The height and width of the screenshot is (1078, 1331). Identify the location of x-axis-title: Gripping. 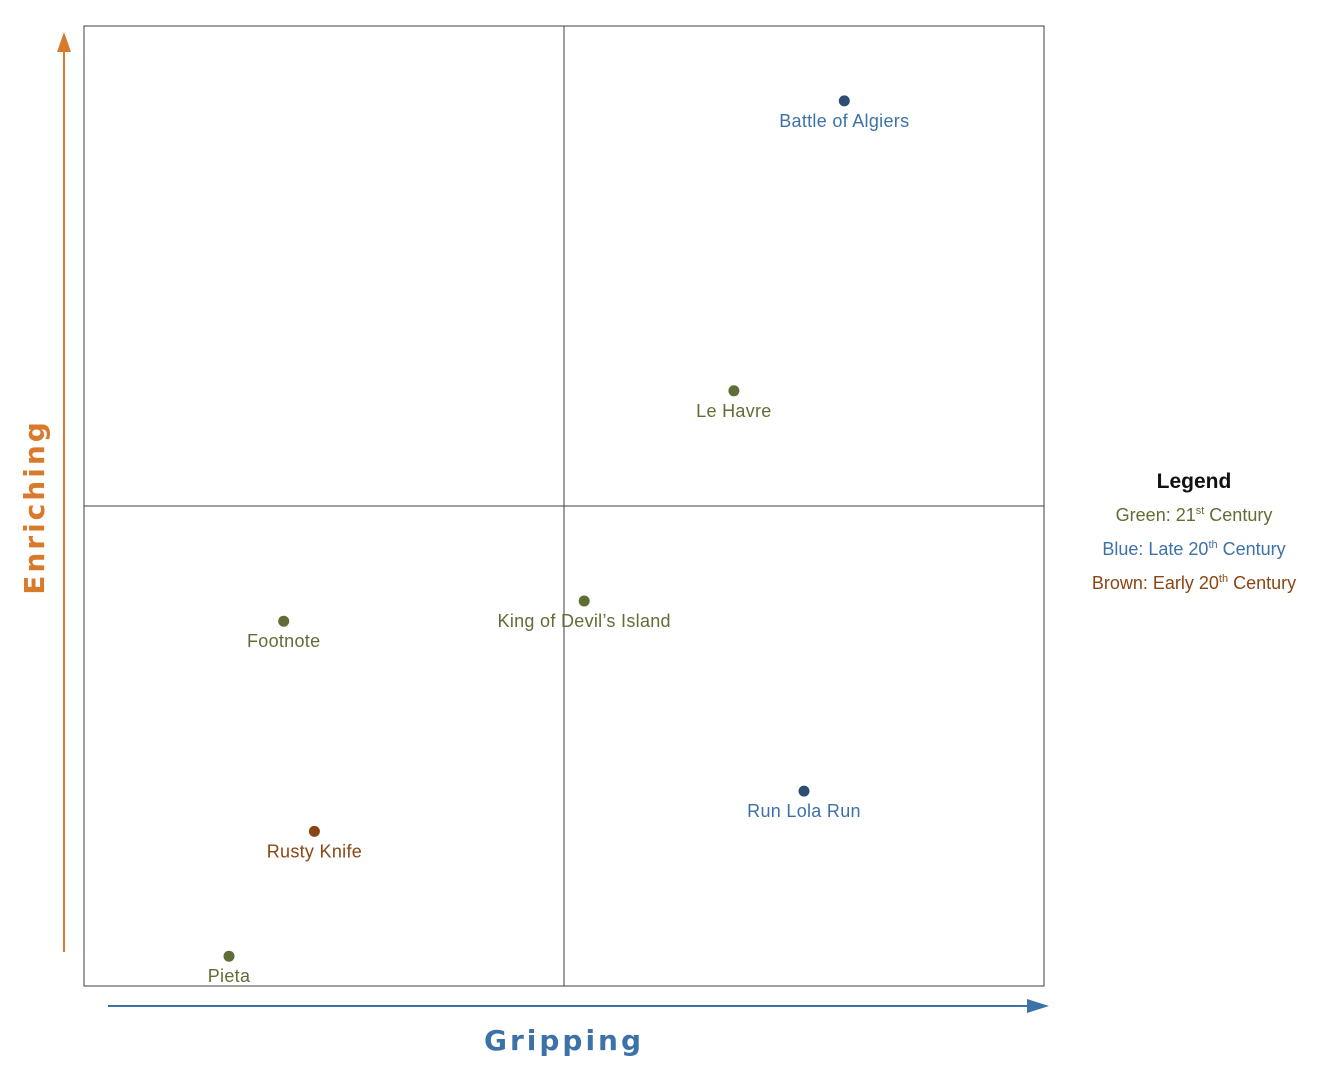
(564, 1040).